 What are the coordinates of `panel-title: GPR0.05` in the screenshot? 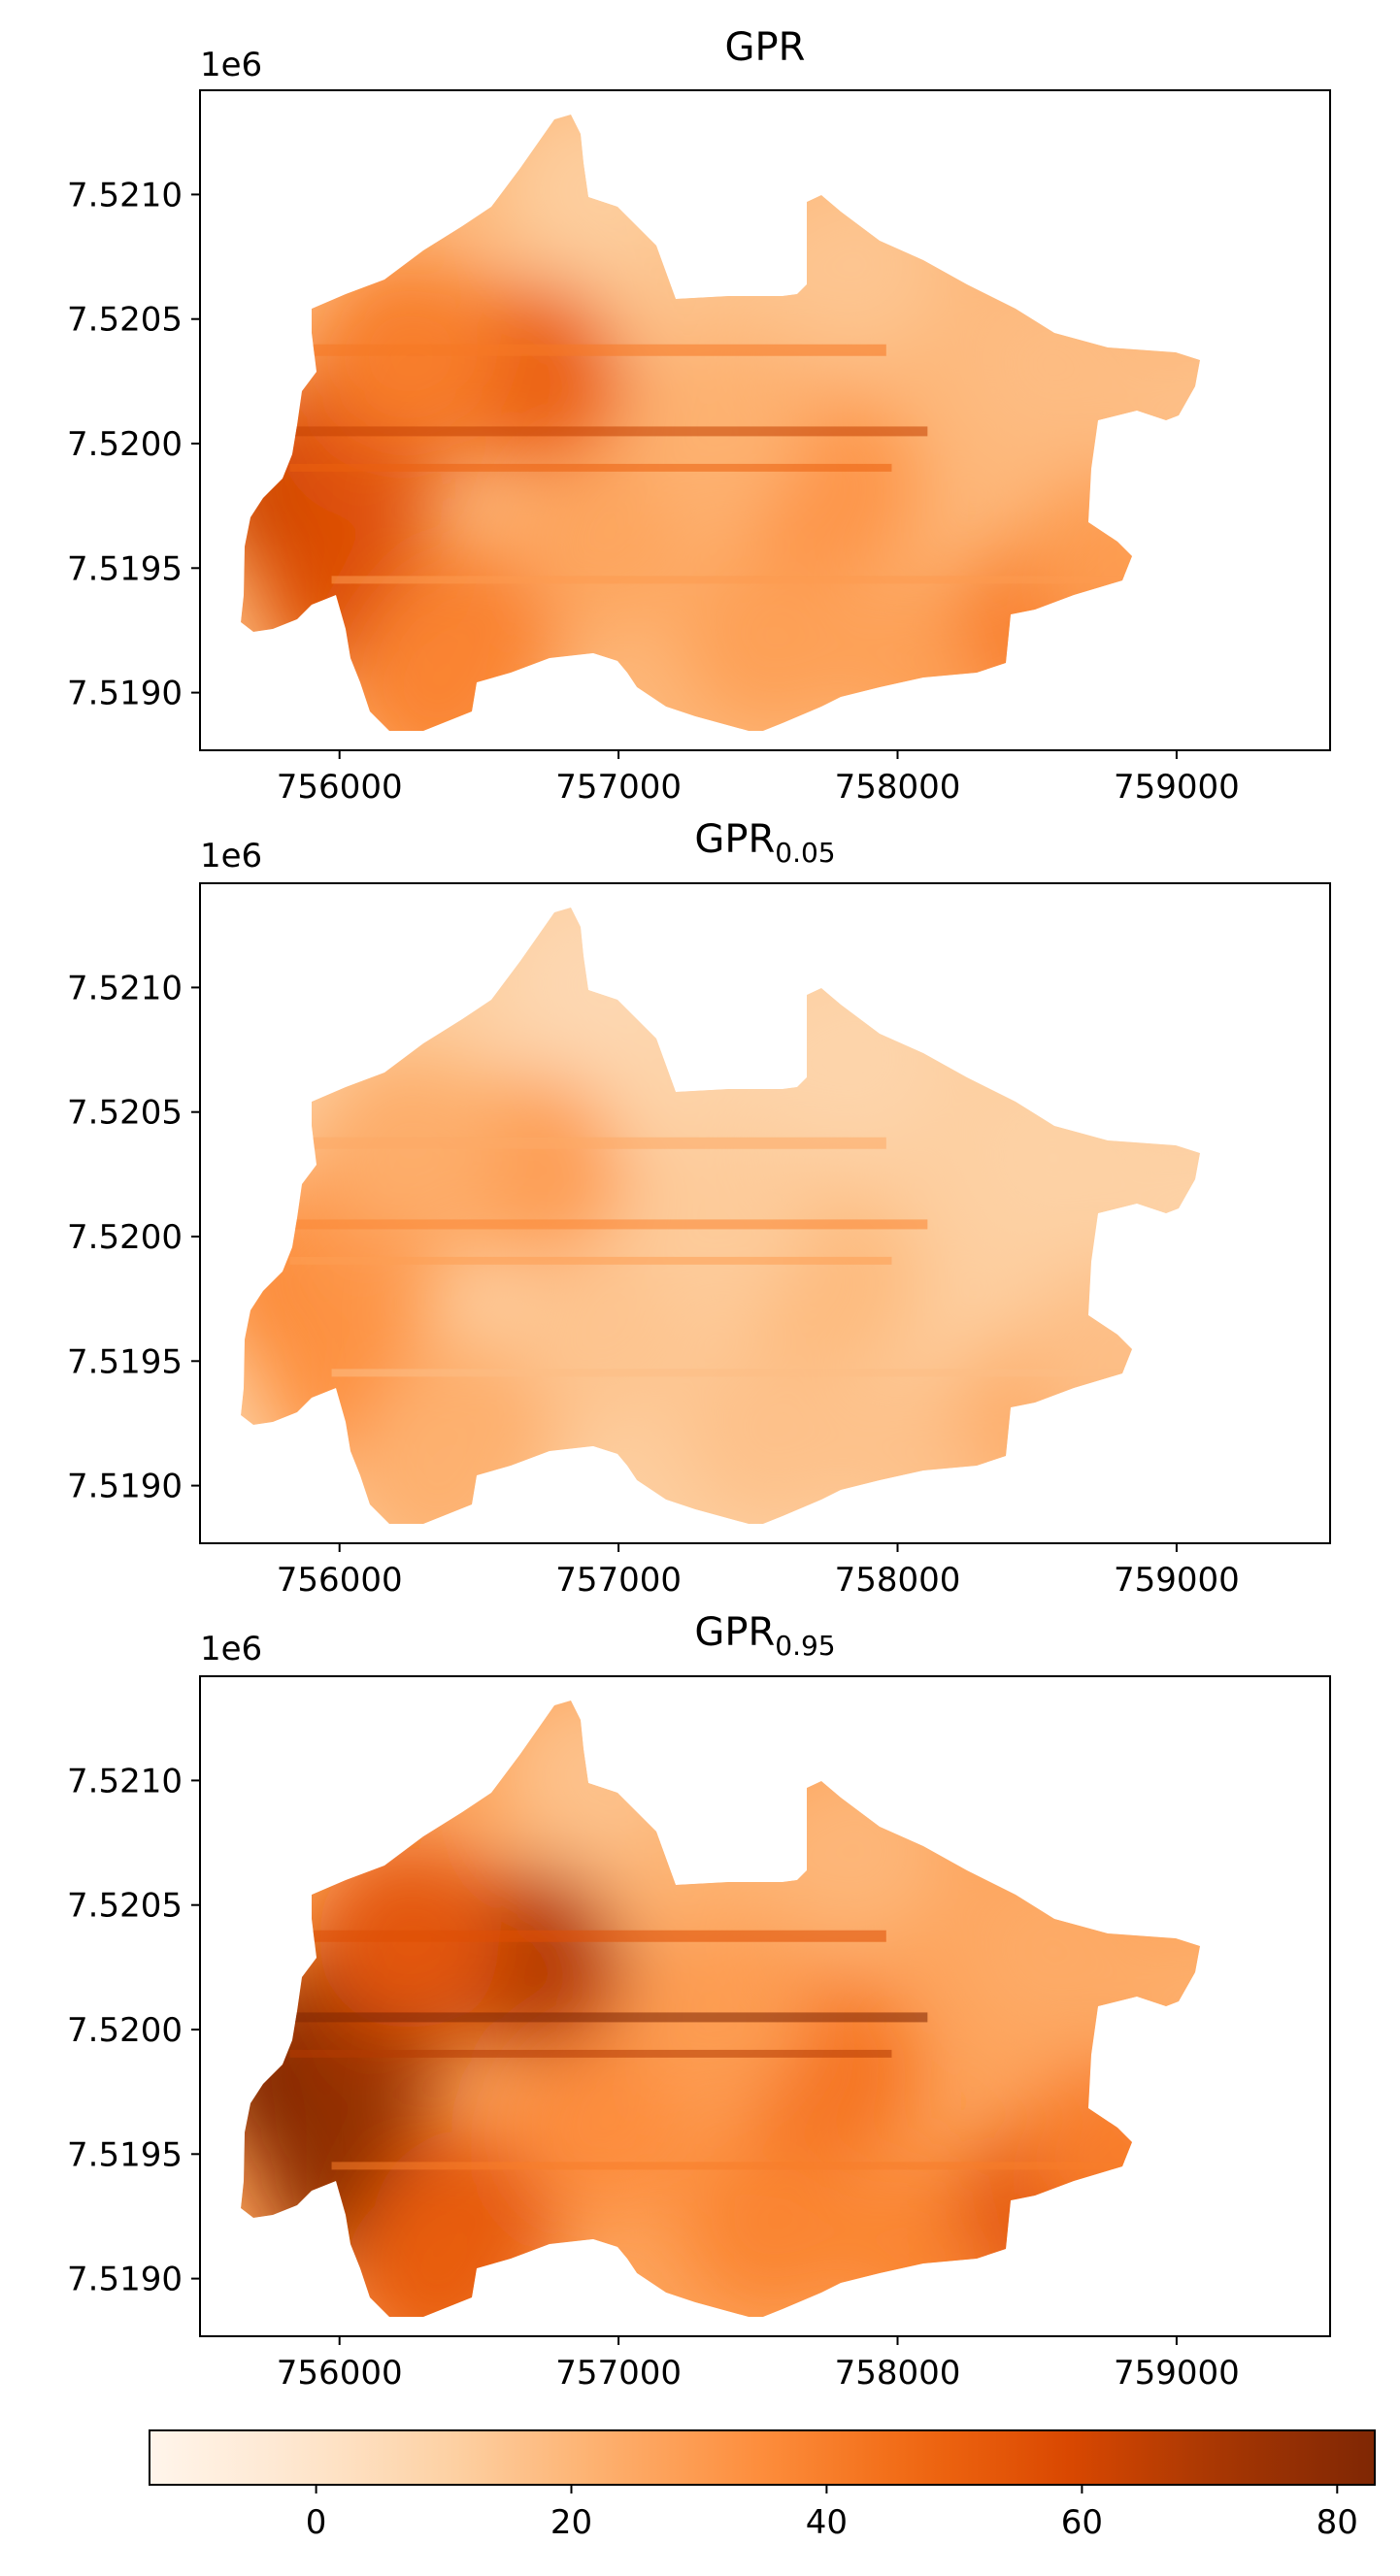 It's located at (765, 843).